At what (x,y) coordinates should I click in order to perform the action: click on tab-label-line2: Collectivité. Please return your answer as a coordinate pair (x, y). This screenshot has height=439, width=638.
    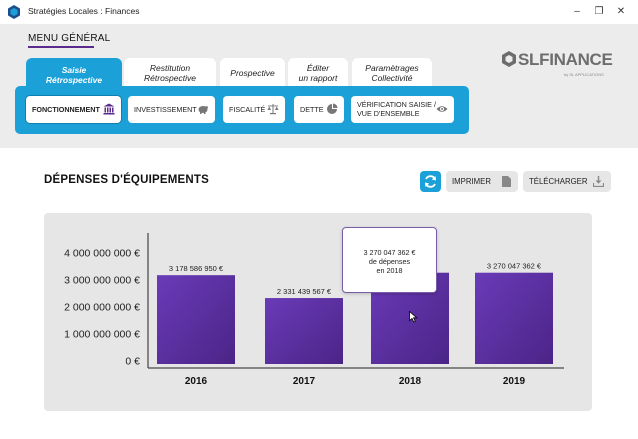
    Looking at the image, I should click on (392, 77).